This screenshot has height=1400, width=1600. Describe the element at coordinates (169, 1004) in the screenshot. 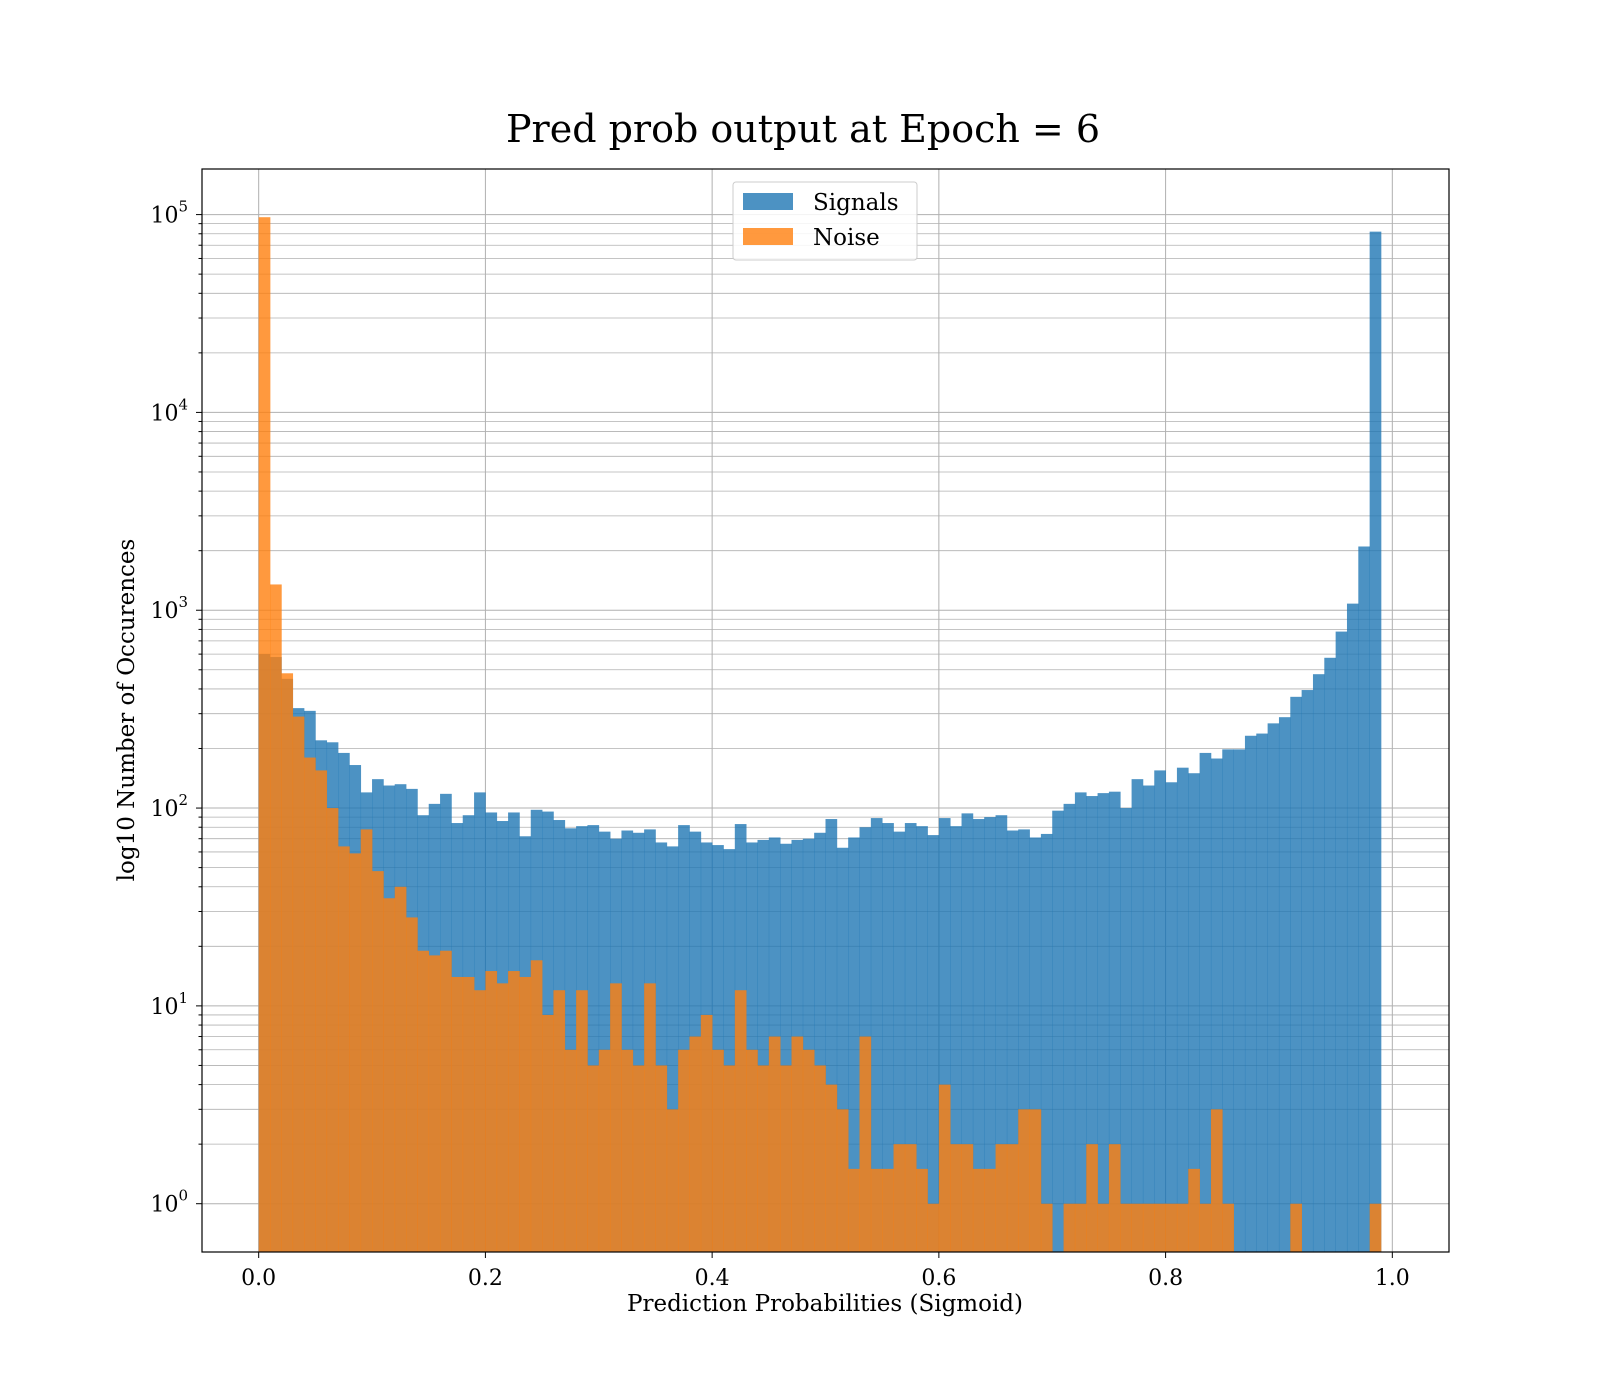

I see `y-tick-label: 10¹` at that location.